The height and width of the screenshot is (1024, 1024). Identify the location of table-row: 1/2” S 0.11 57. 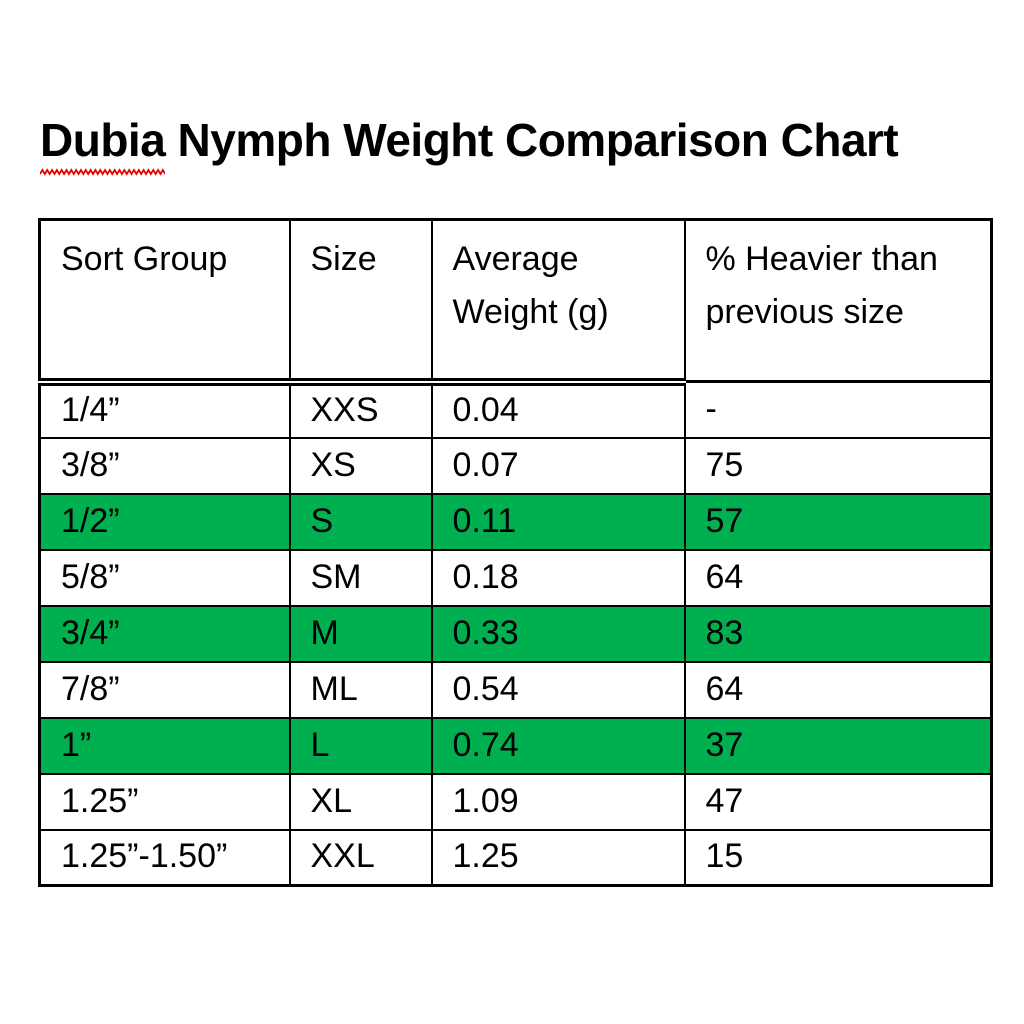
(515, 521).